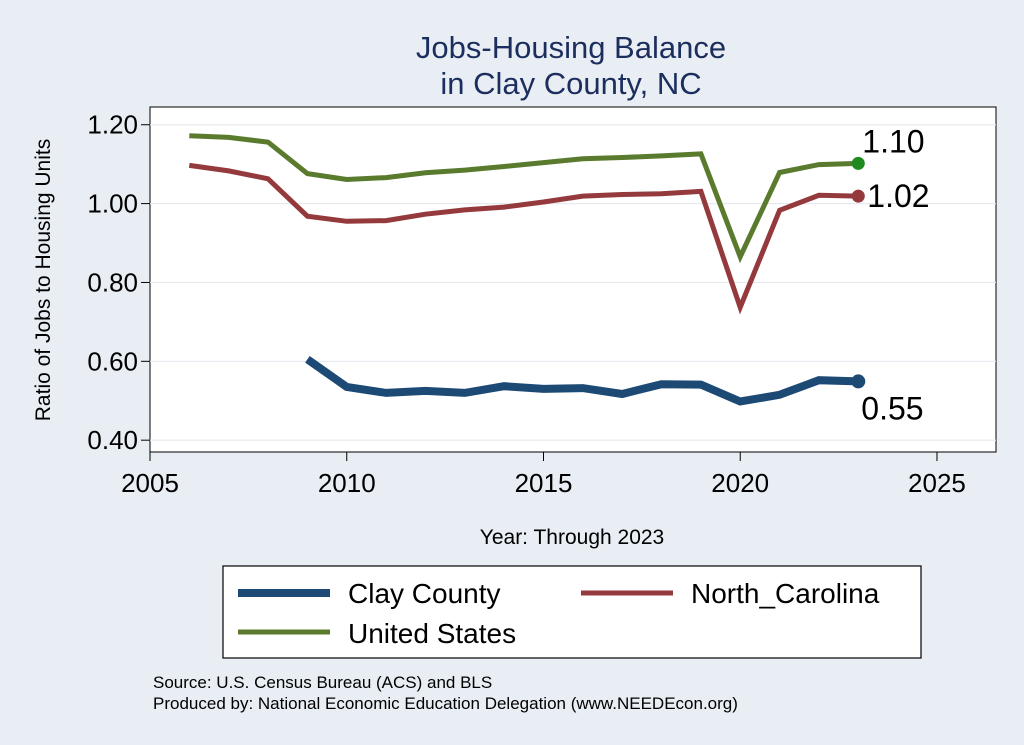  Describe the element at coordinates (893, 141) in the screenshot. I see `end-label-united-states: 1.10` at that location.